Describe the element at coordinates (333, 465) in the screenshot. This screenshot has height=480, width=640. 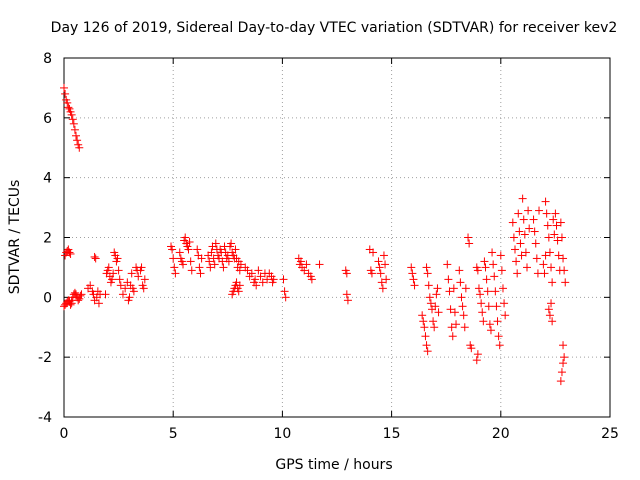
I see `x-axis-label: GPS time / hours` at that location.